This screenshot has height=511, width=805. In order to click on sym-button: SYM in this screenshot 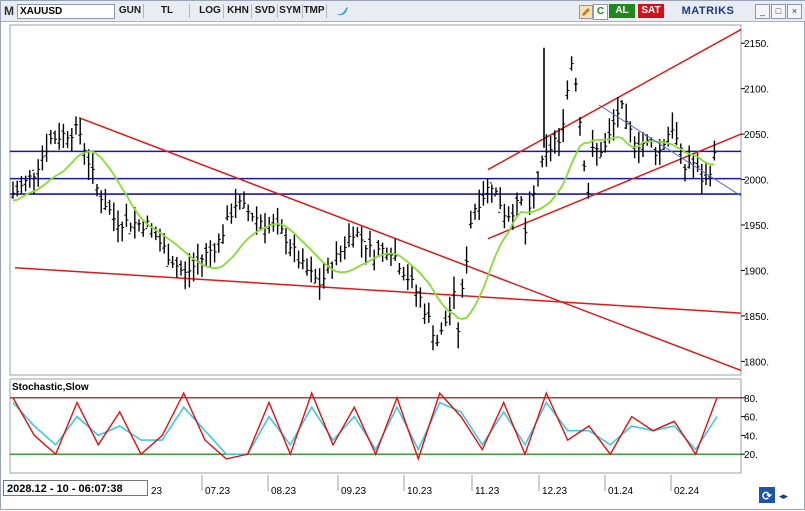, I will do `click(290, 11)`.